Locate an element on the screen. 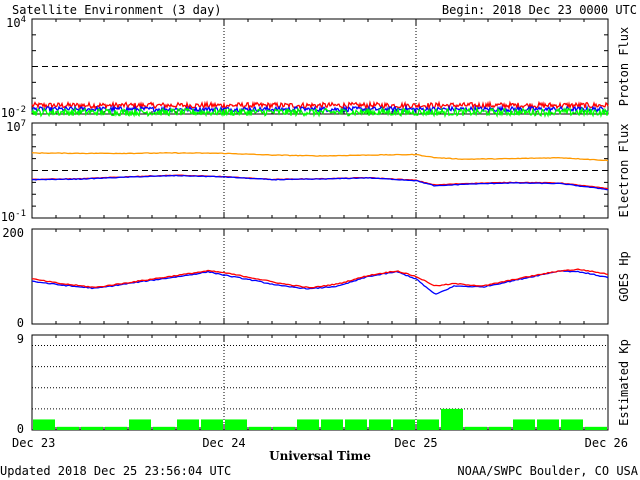 This screenshot has width=640, height=480. x-tick-label: Dec 25 is located at coordinates (415, 443).